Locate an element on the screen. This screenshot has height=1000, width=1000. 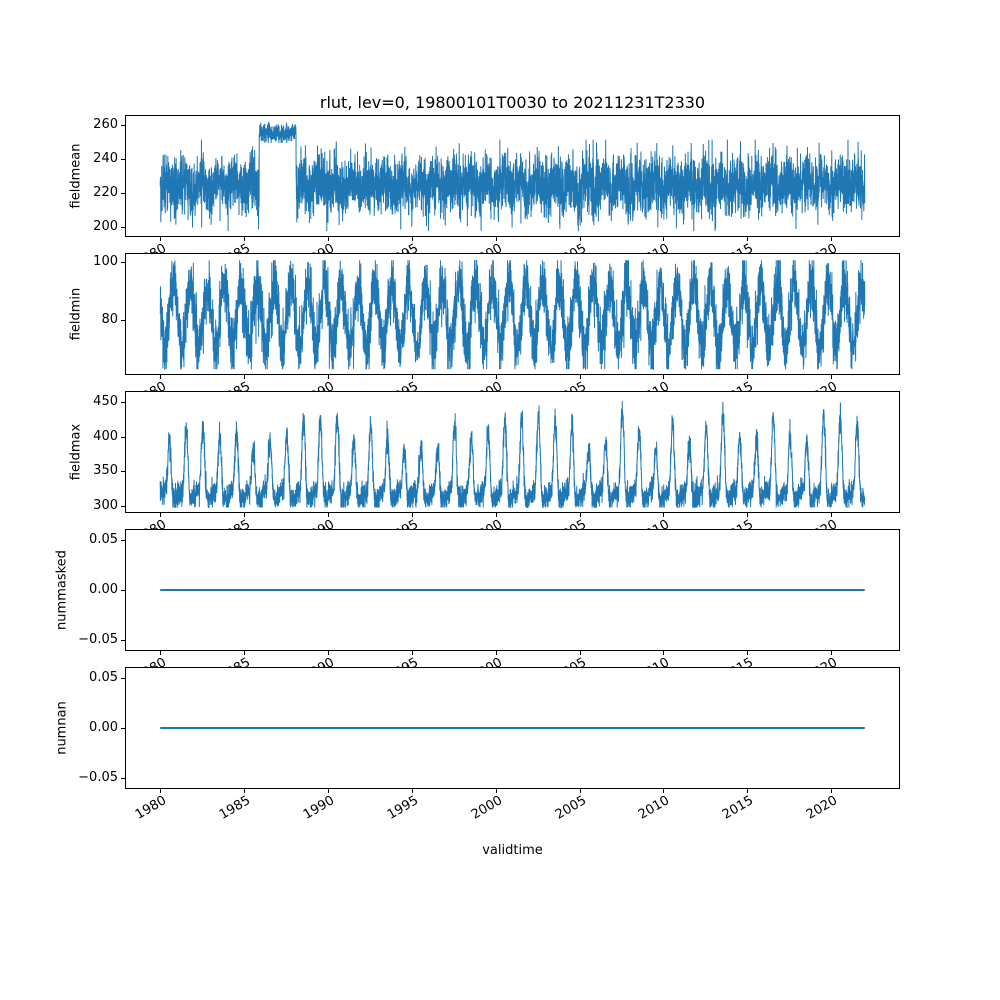
nummasked-plot is located at coordinates (512, 590).